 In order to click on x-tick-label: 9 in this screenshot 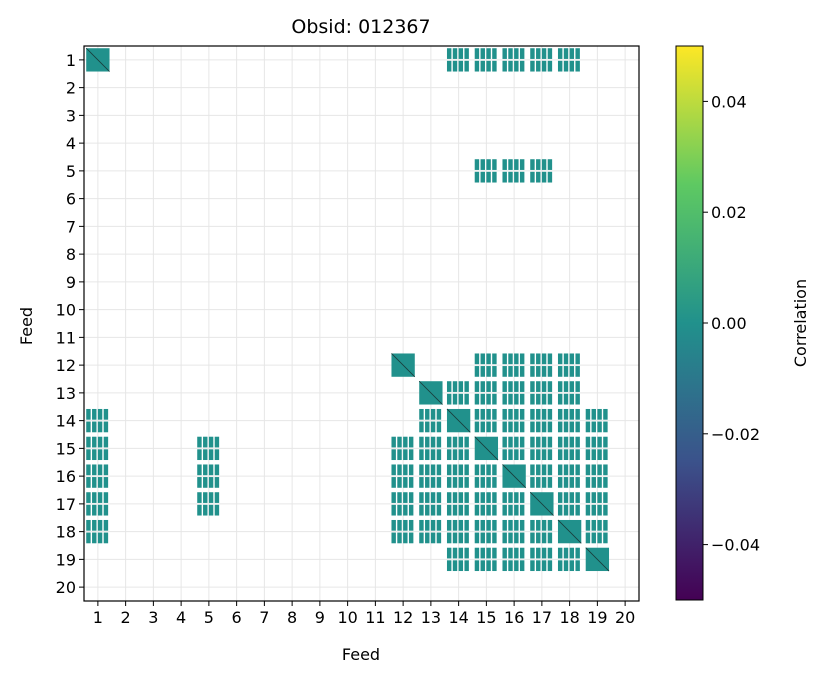, I will do `click(320, 617)`.